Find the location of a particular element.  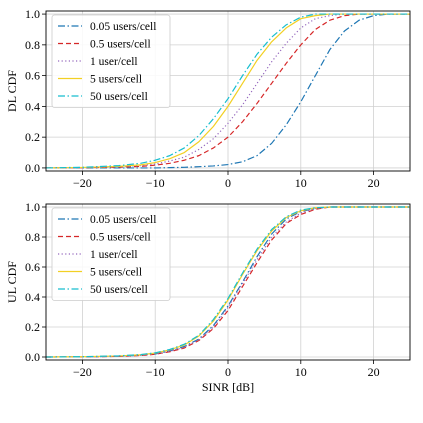

x-axis-label: SINR [dB] is located at coordinates (228, 387).